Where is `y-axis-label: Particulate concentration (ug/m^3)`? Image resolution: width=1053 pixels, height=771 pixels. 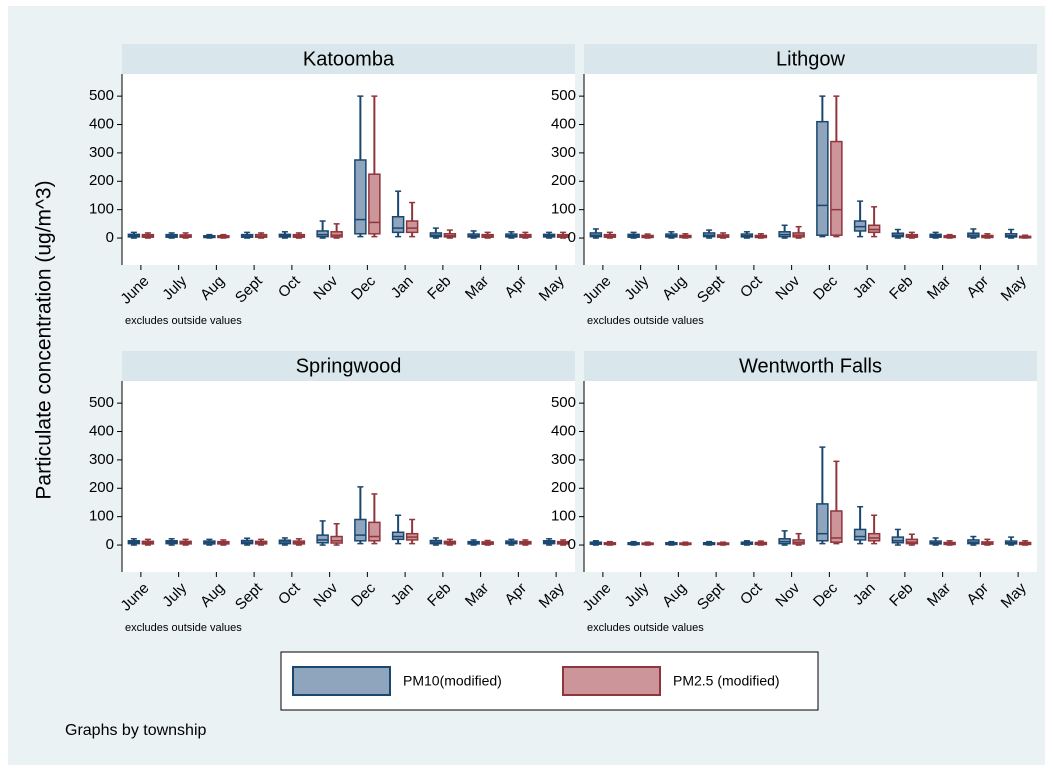 y-axis-label: Particulate concentration (ug/m^3) is located at coordinates (44, 339).